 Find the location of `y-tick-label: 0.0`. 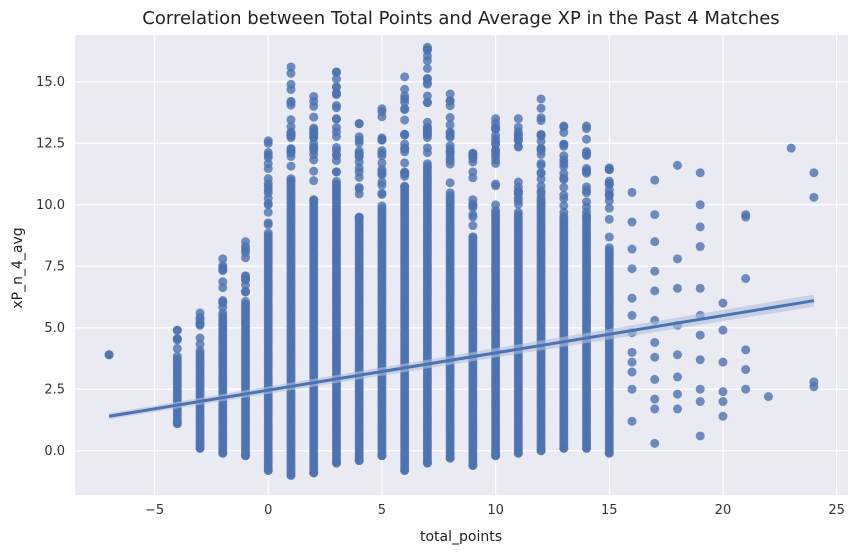

y-tick-label: 0.0 is located at coordinates (54, 451).